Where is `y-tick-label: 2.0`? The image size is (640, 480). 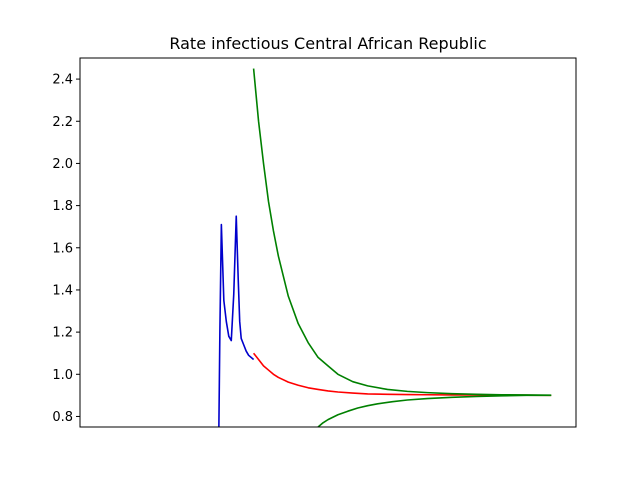 y-tick-label: 2.0 is located at coordinates (62, 164).